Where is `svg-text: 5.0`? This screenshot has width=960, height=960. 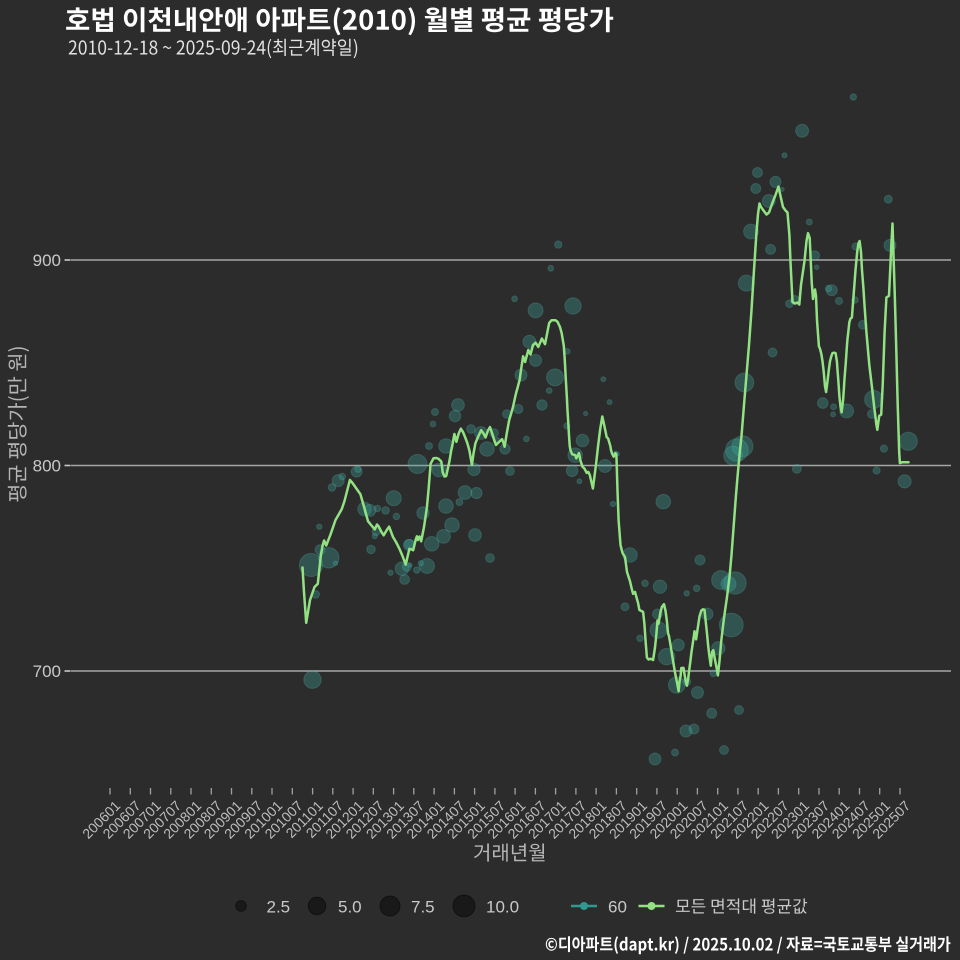 svg-text: 5.0 is located at coordinates (350, 907).